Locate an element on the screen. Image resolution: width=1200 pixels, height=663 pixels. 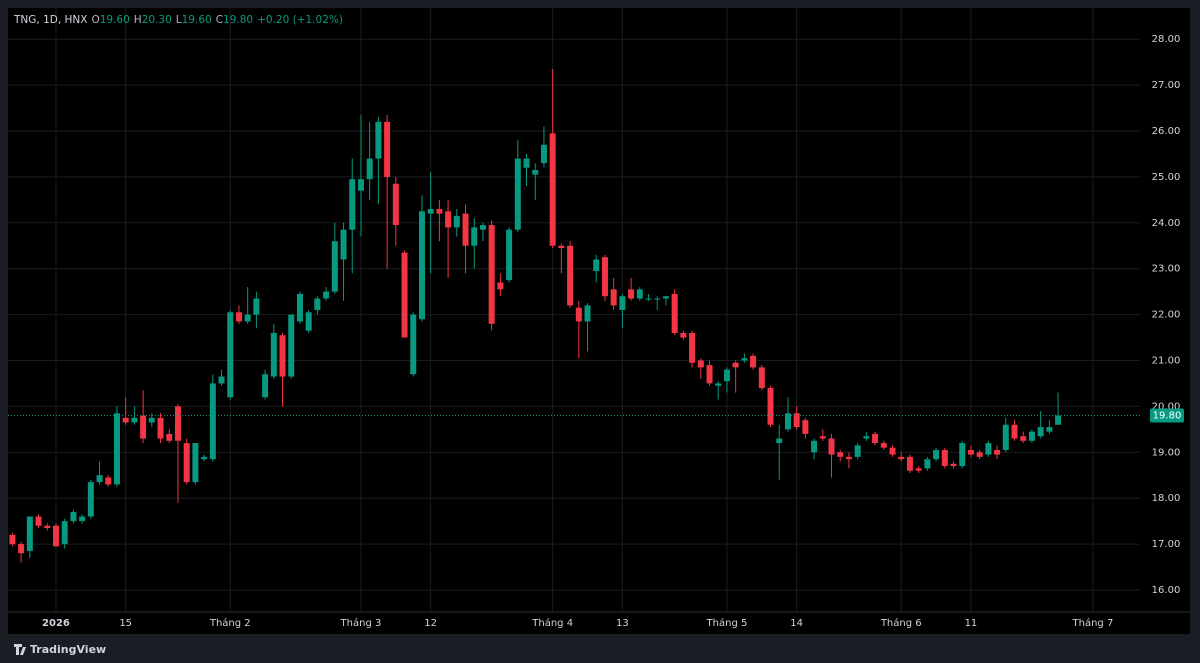
x-tick-label: 13 is located at coordinates (622, 623).